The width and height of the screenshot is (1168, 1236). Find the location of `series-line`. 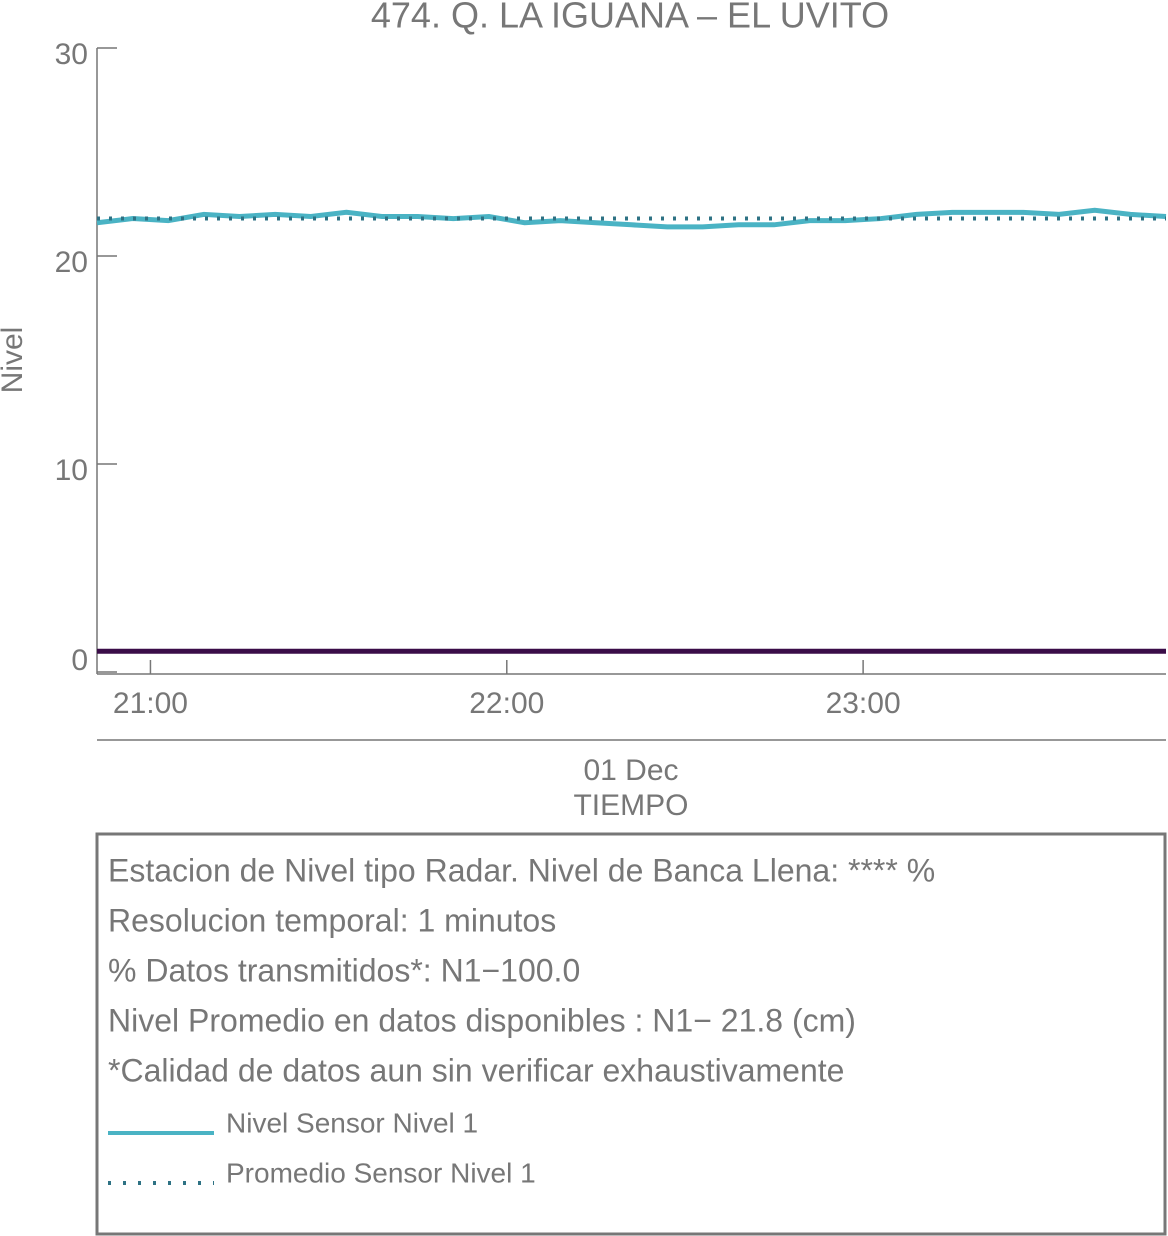

series-line is located at coordinates (631, 218).